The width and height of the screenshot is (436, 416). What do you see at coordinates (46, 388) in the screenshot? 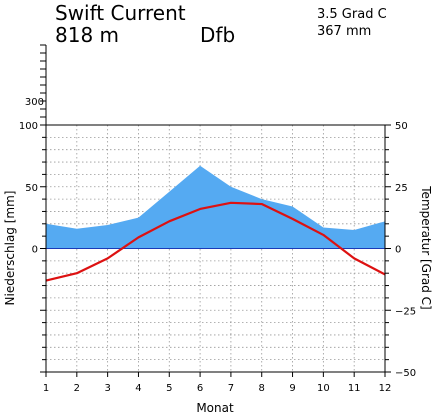
I see `x-tick-label: 1` at bounding box center [46, 388].